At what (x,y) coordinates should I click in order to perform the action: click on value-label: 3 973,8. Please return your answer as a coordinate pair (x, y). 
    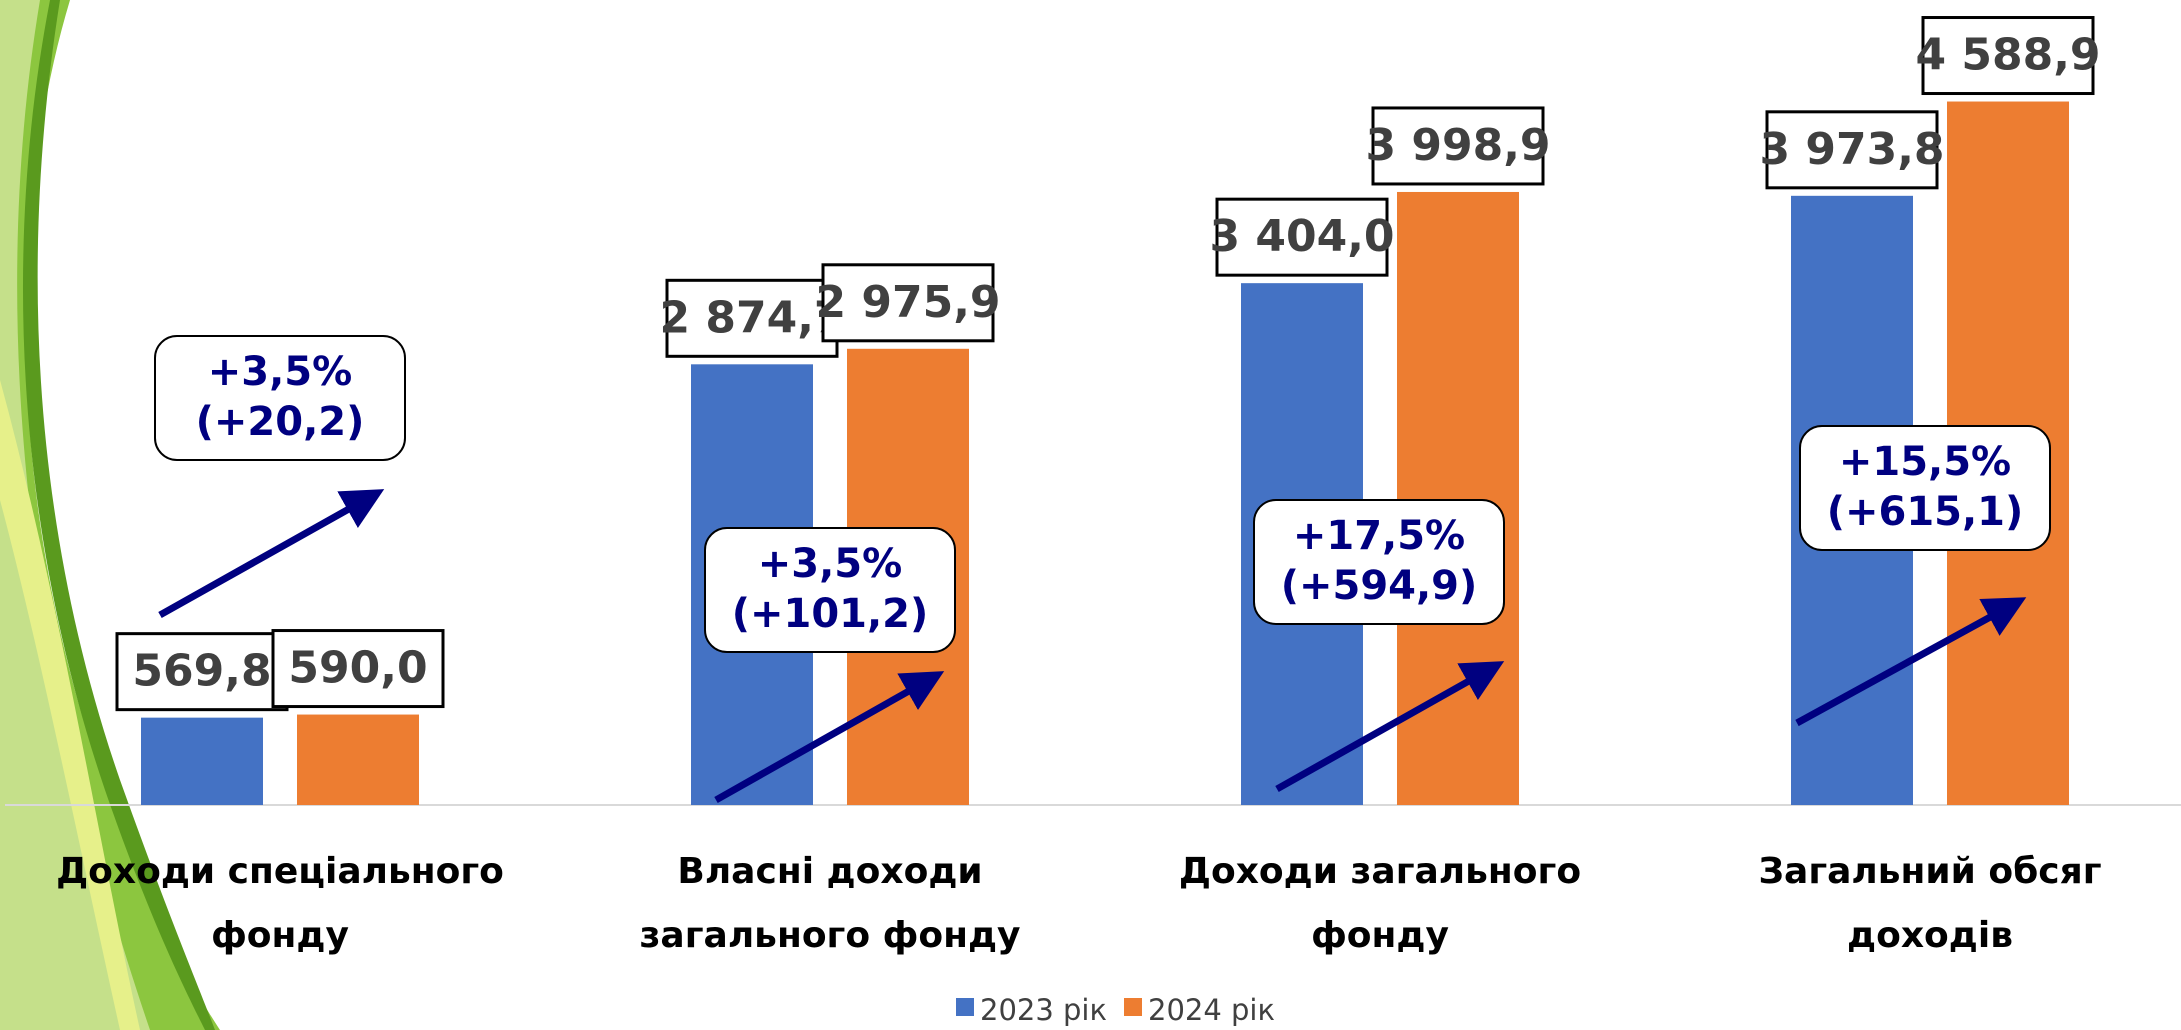
    Looking at the image, I should click on (1851, 149).